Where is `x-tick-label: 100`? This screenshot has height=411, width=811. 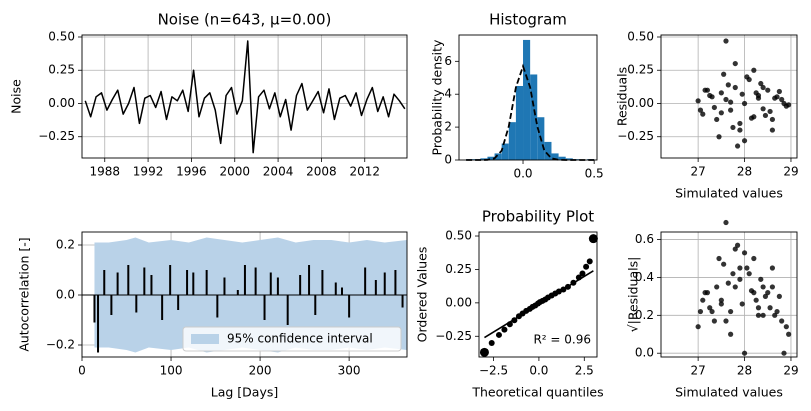
x-tick-label: 100 is located at coordinates (171, 371).